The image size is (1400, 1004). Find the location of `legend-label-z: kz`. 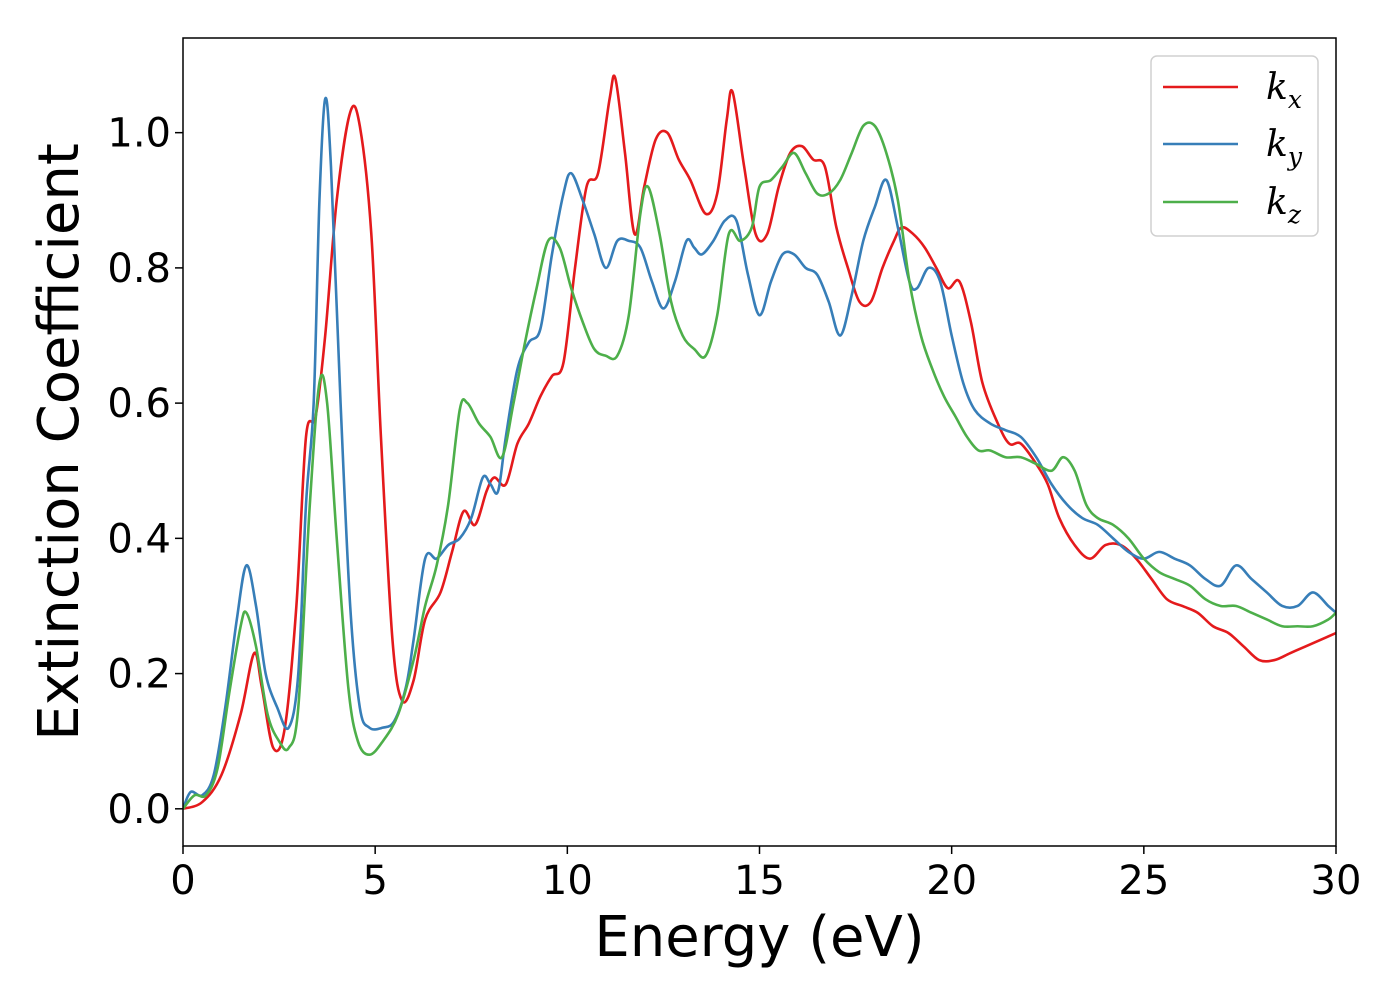

legend-label-z: kz is located at coordinates (1284, 205).